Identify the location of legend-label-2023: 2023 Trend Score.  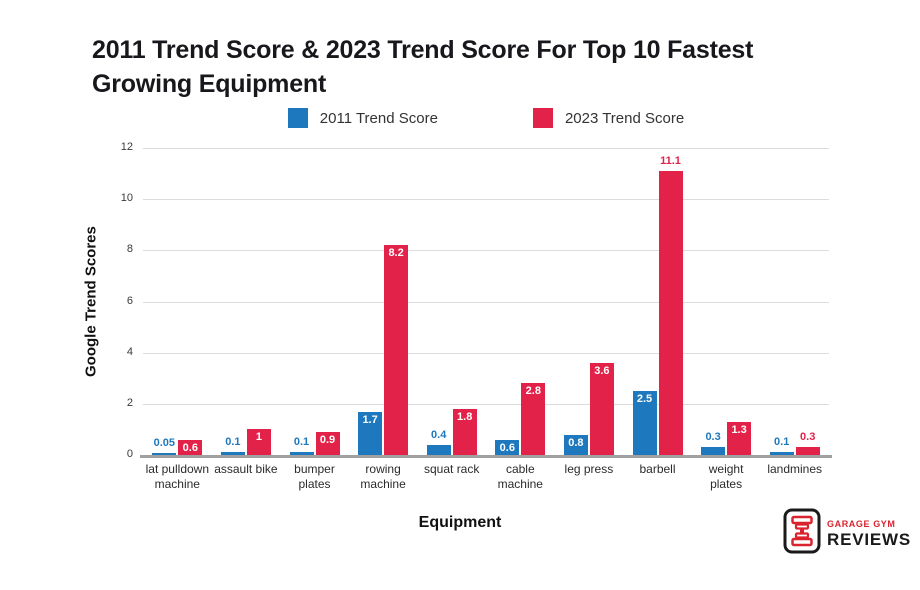
(624, 118).